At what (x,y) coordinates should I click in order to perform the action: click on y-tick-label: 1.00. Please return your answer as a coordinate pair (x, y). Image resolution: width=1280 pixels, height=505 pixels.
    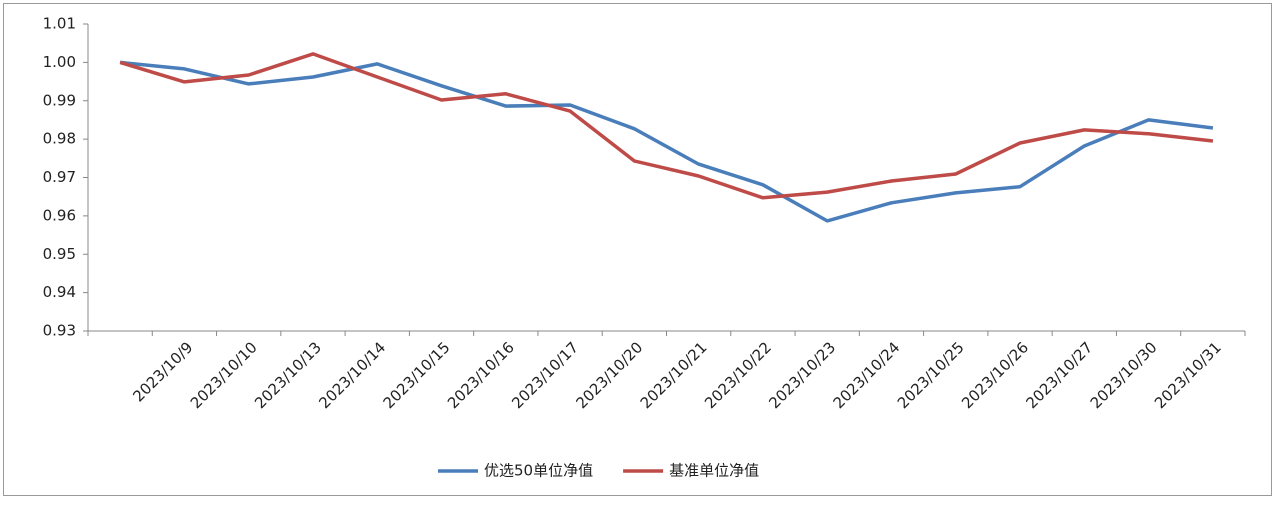
    Looking at the image, I should click on (59, 62).